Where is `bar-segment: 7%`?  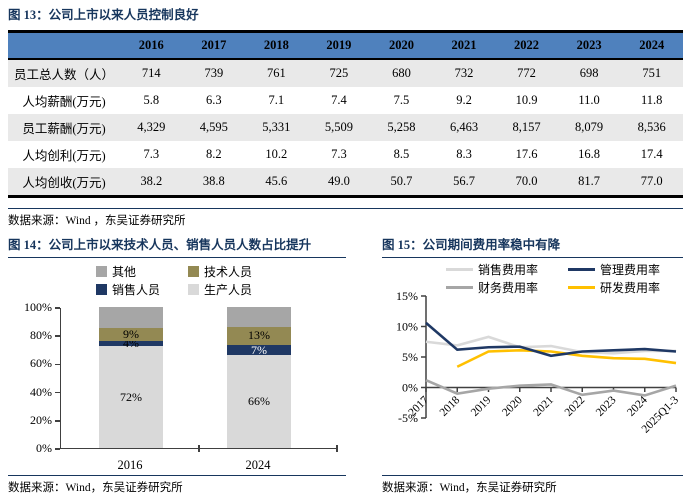
bar-segment: 7% is located at coordinates (259, 349).